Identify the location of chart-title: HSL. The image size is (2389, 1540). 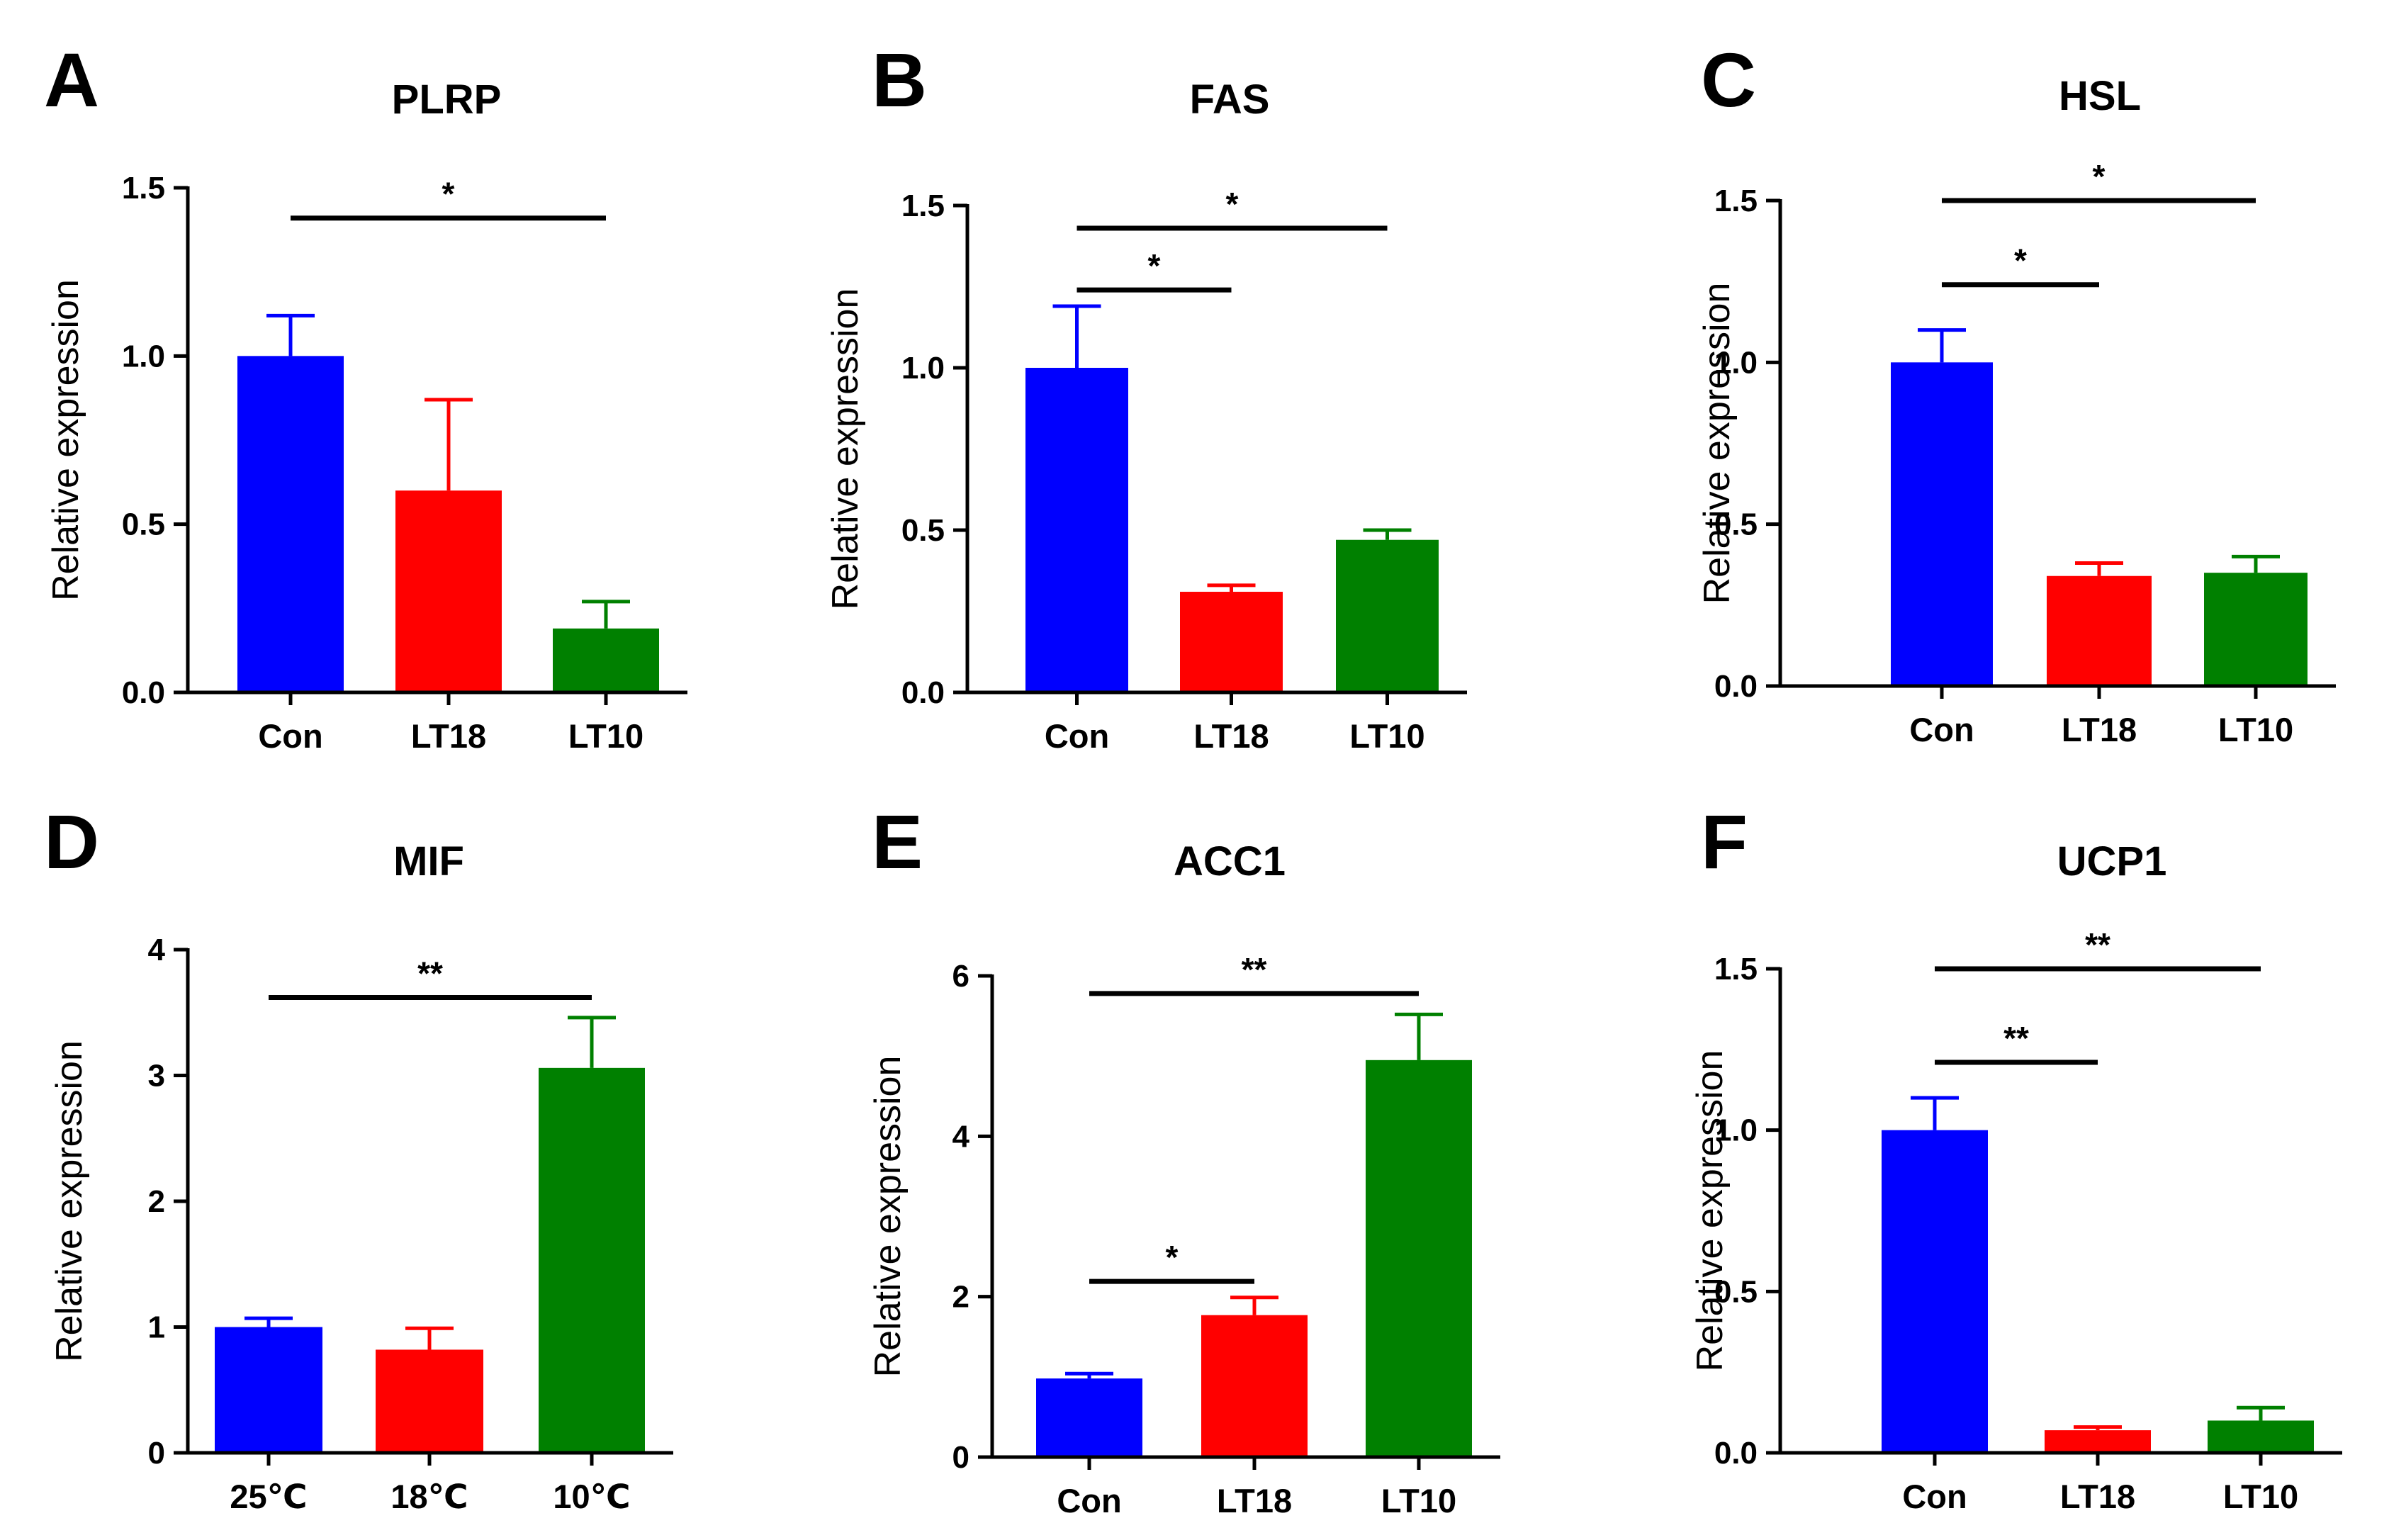
(2100, 96).